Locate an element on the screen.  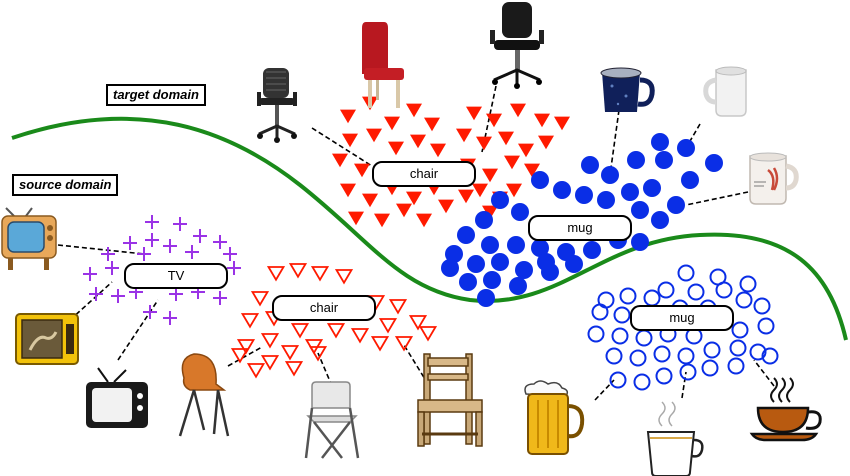
tea-cup-icon is located at coordinates (785, 409).